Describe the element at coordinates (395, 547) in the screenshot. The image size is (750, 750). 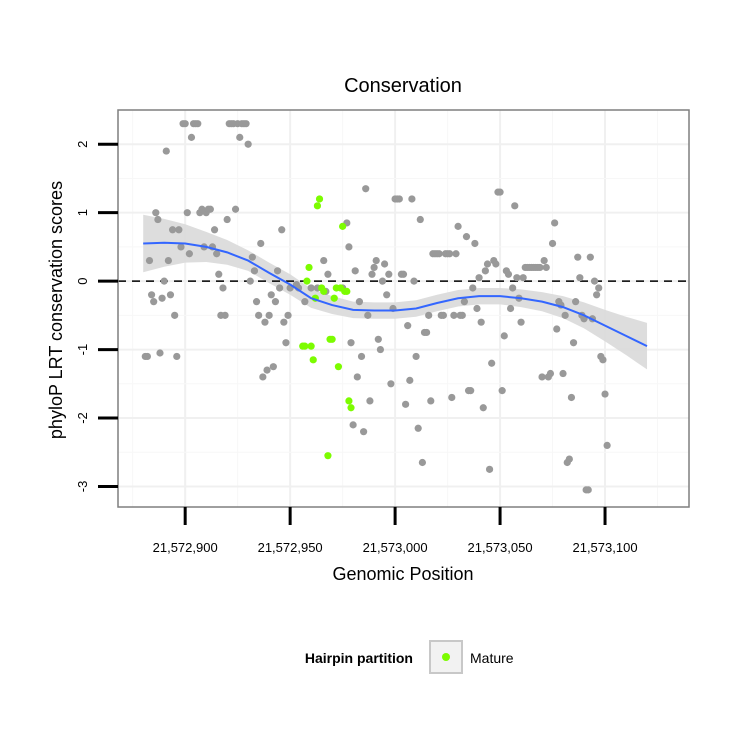
I see `x-tick-label: 21,573,000` at that location.